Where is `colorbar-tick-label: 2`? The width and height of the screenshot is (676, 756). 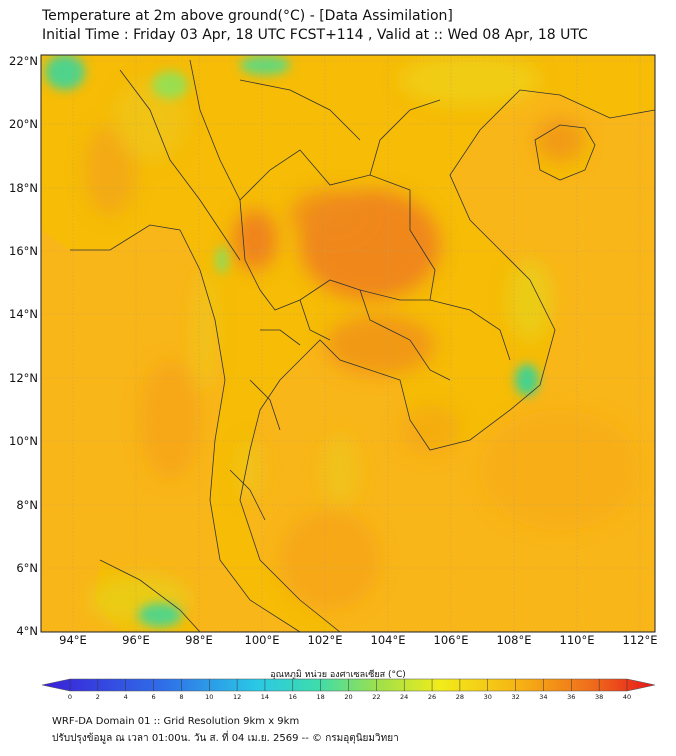 colorbar-tick-label: 2 is located at coordinates (97, 697).